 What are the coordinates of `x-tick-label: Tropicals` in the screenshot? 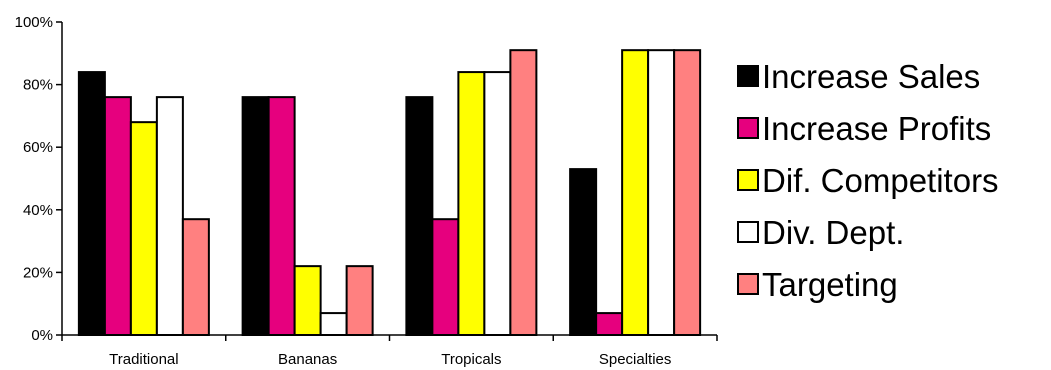 It's located at (471, 359).